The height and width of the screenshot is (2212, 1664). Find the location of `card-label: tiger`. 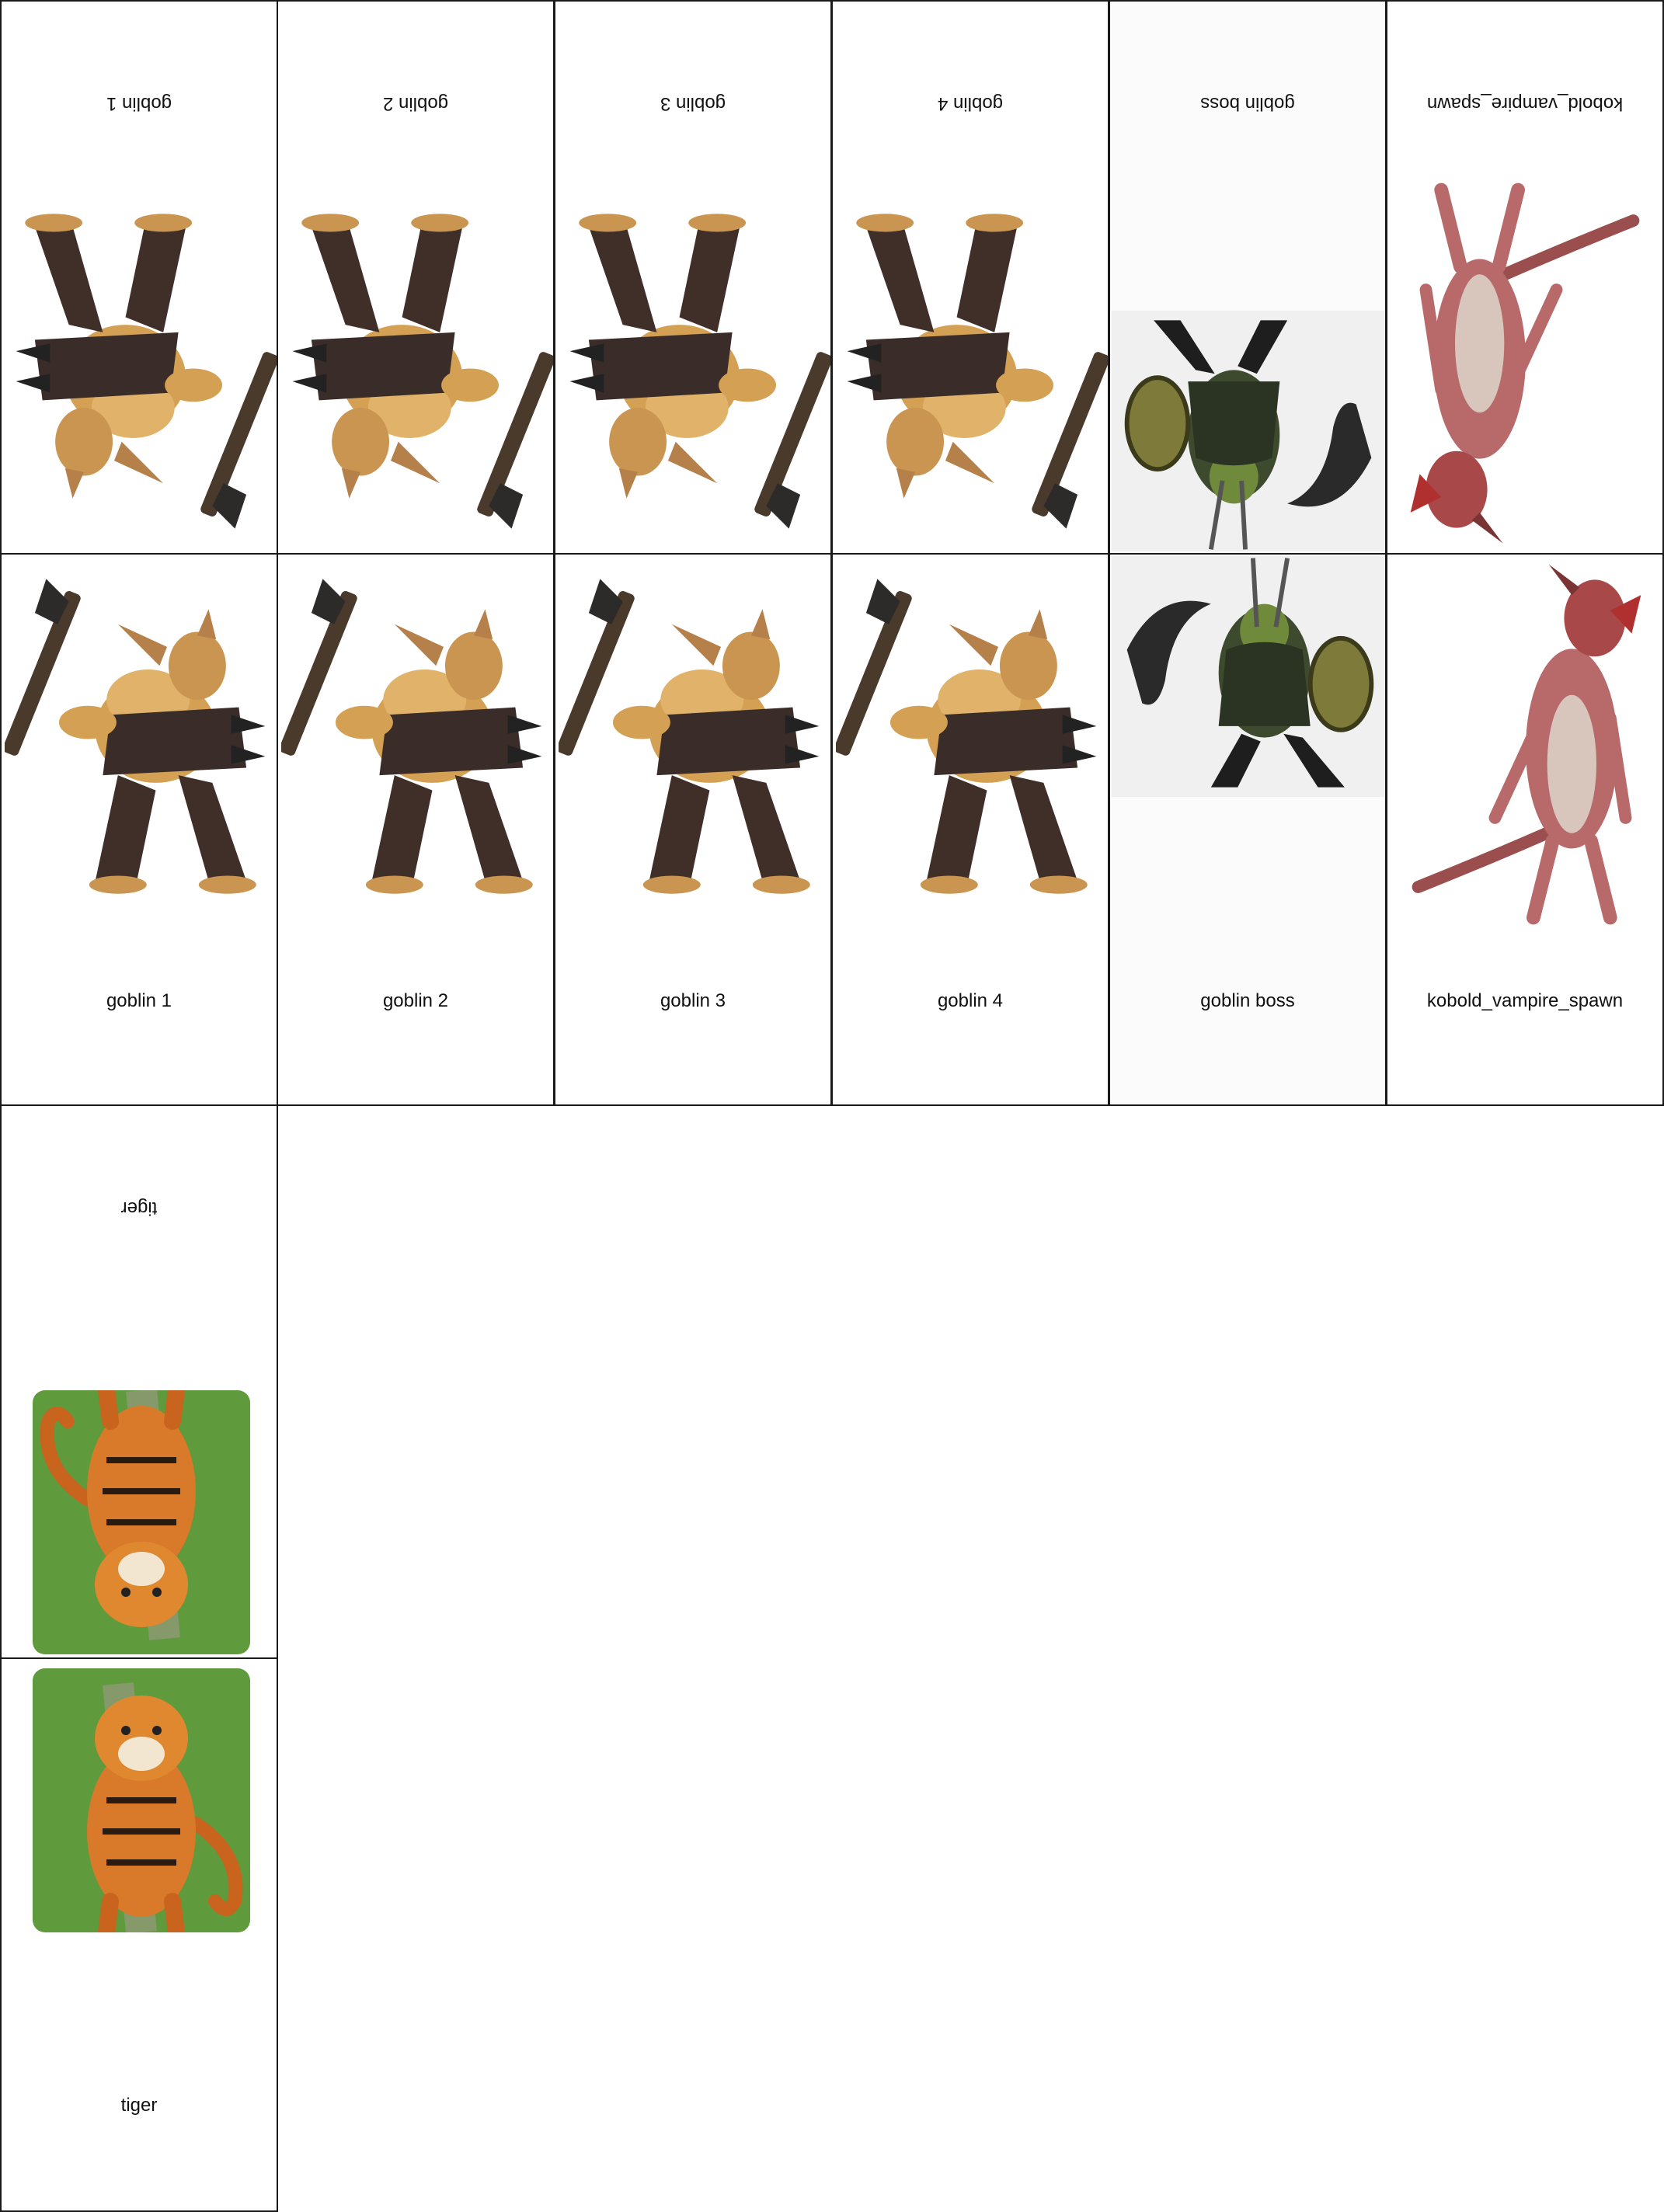

card-label: tiger is located at coordinates (139, 2105).